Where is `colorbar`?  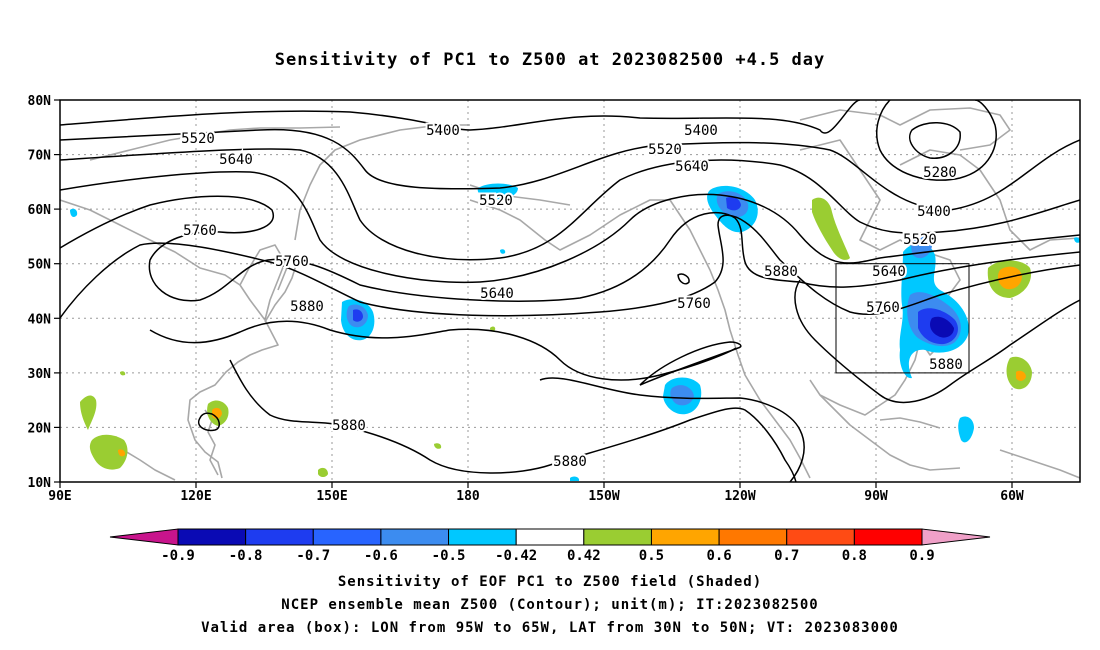
colorbar is located at coordinates (550, 537).